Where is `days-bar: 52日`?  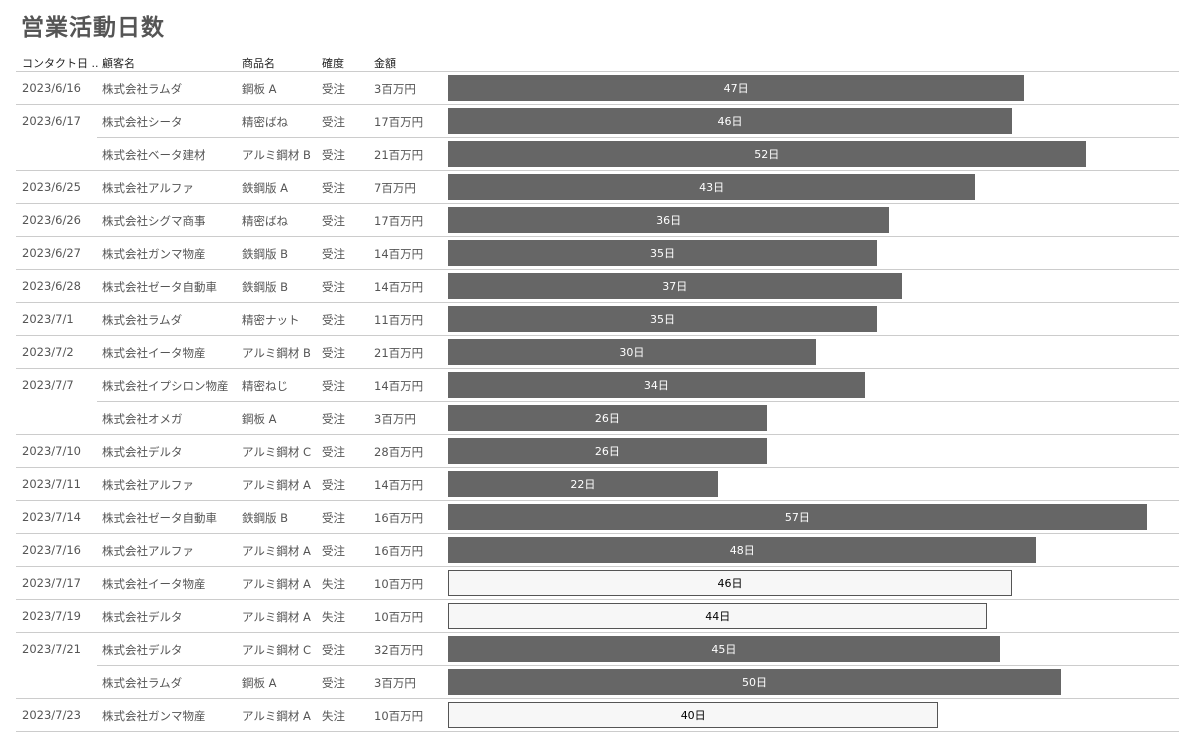
days-bar: 52日 is located at coordinates (767, 154).